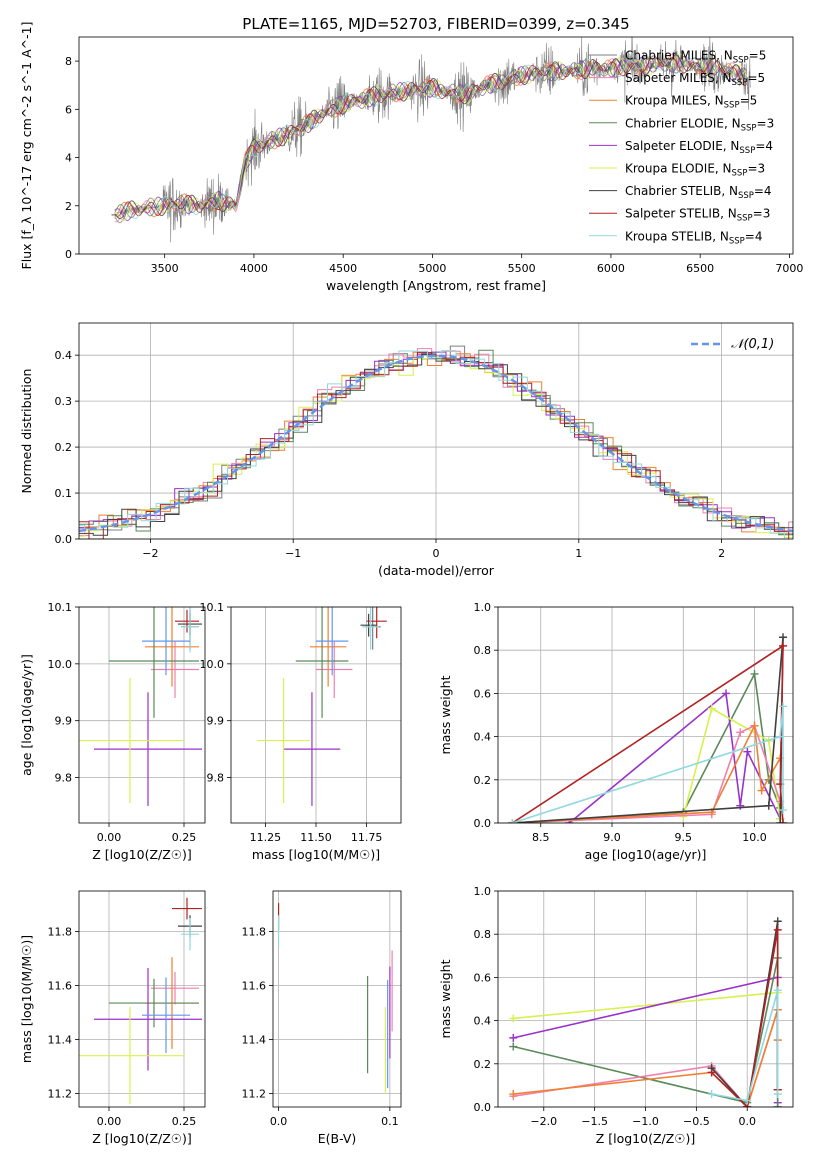 The height and width of the screenshot is (1170, 819). Describe the element at coordinates (543, 1121) in the screenshot. I see `x-tick-label: −2.0` at that location.